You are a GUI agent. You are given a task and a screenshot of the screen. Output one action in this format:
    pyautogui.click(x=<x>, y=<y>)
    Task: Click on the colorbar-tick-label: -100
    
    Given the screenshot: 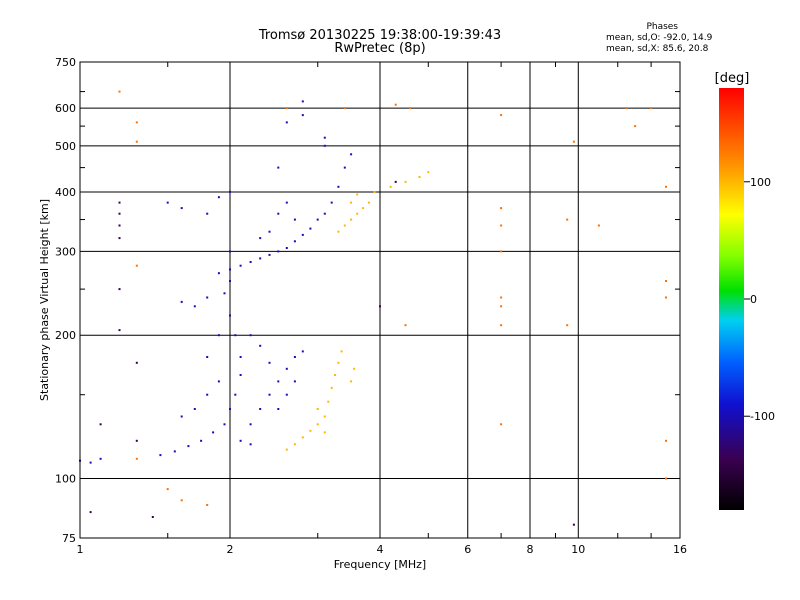 What is the action you would take?
    pyautogui.click(x=762, y=416)
    